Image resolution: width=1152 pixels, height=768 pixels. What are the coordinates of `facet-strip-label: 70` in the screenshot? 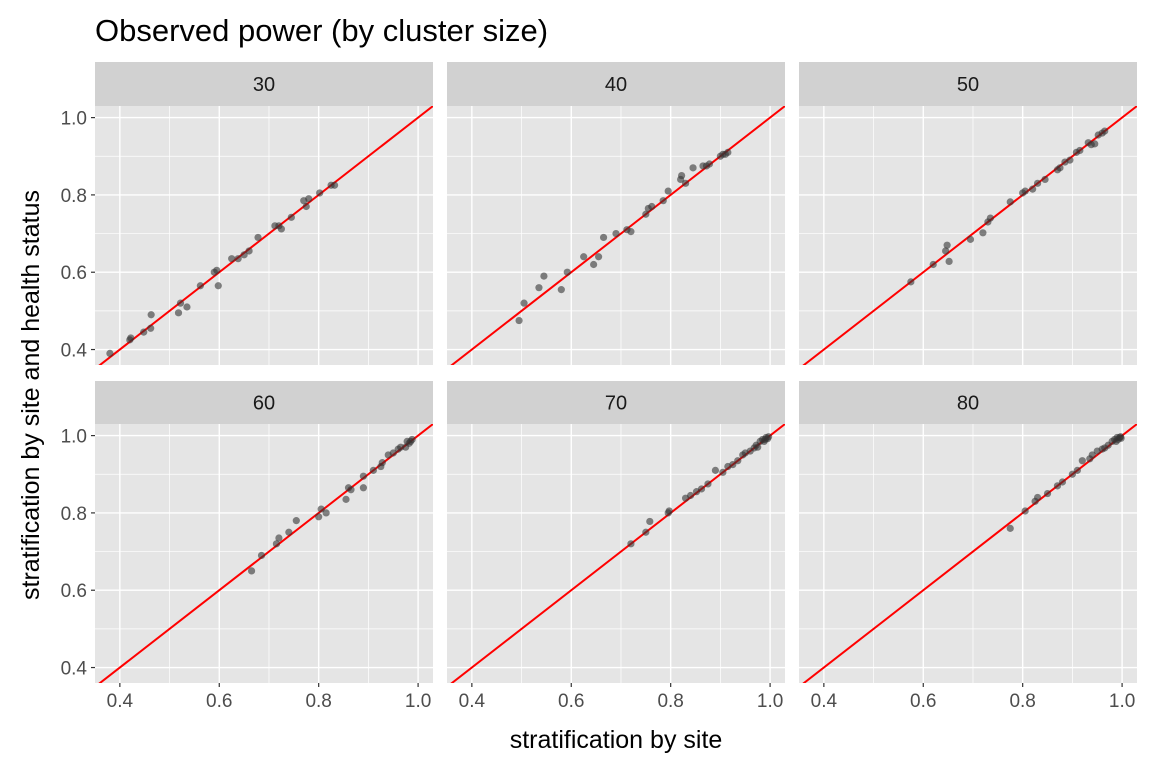 It's located at (616, 404).